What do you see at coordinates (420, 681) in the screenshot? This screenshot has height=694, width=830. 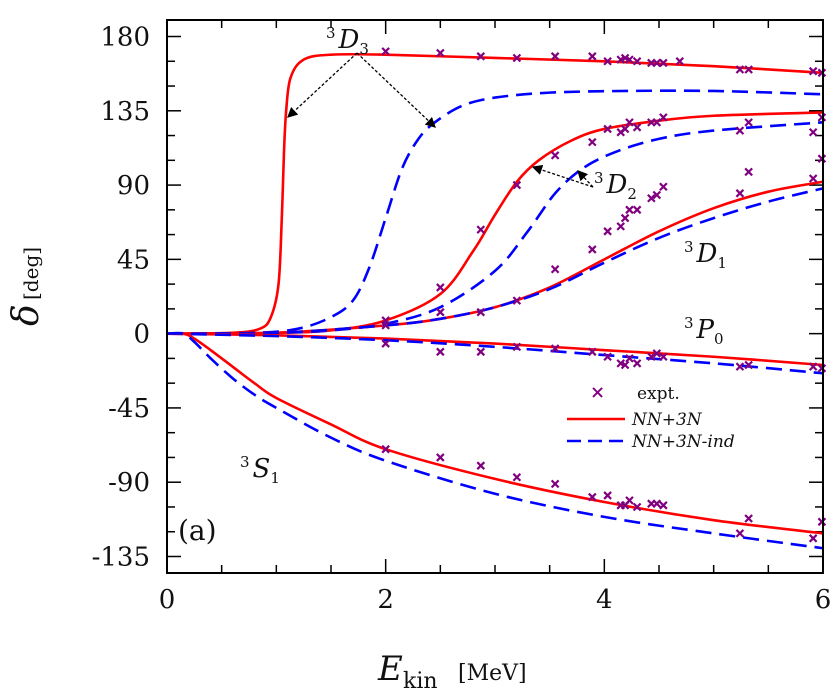 I see `svg-text: kin` at bounding box center [420, 681].